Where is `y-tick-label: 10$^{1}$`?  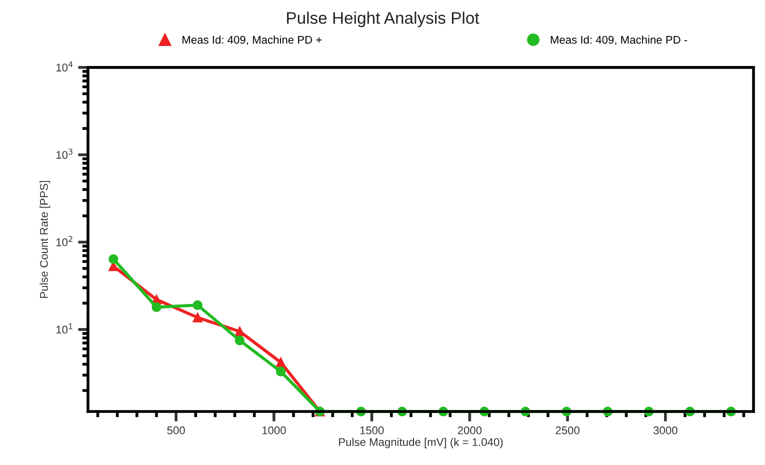
y-tick-label: 10$^{1}$ is located at coordinates (64, 329).